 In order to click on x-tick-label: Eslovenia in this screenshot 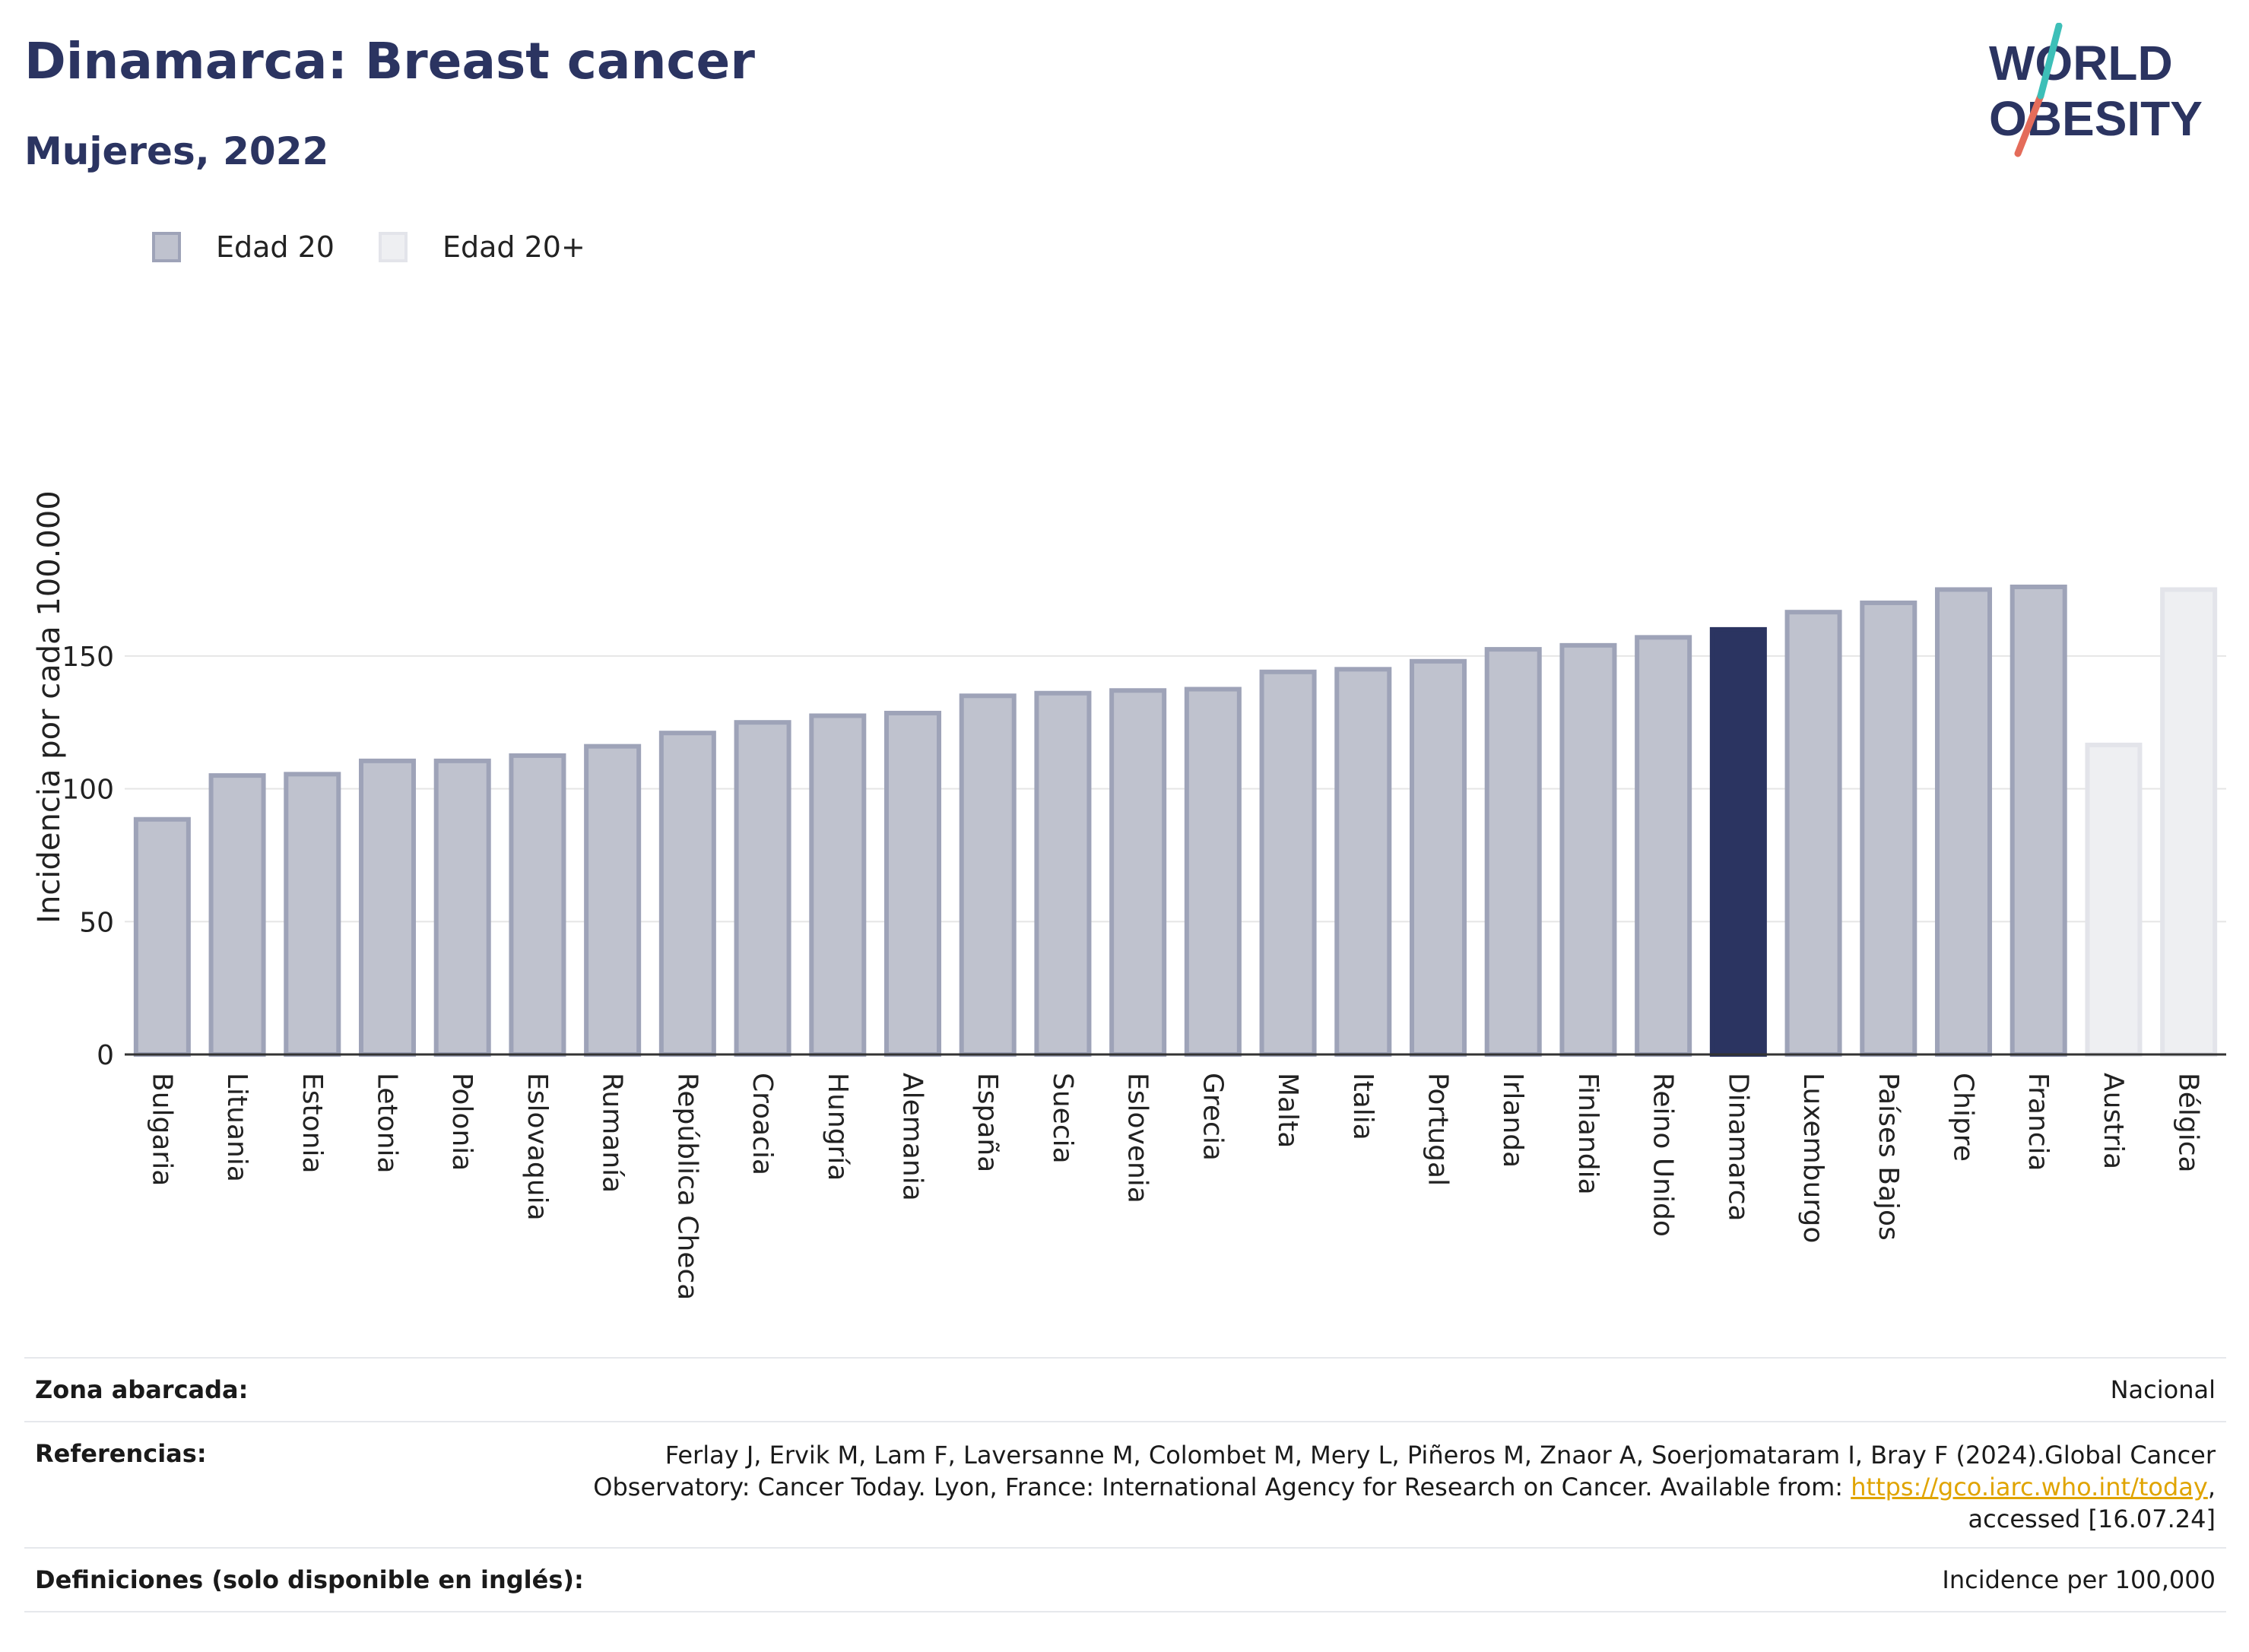, I will do `click(1137, 1138)`.